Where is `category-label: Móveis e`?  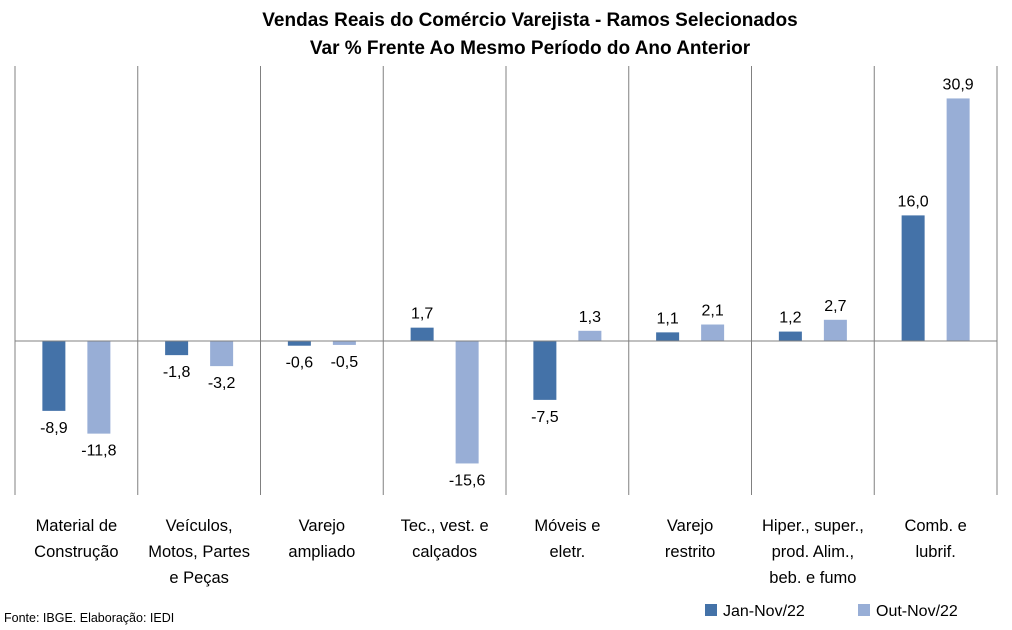
category-label: Móveis e is located at coordinates (567, 526).